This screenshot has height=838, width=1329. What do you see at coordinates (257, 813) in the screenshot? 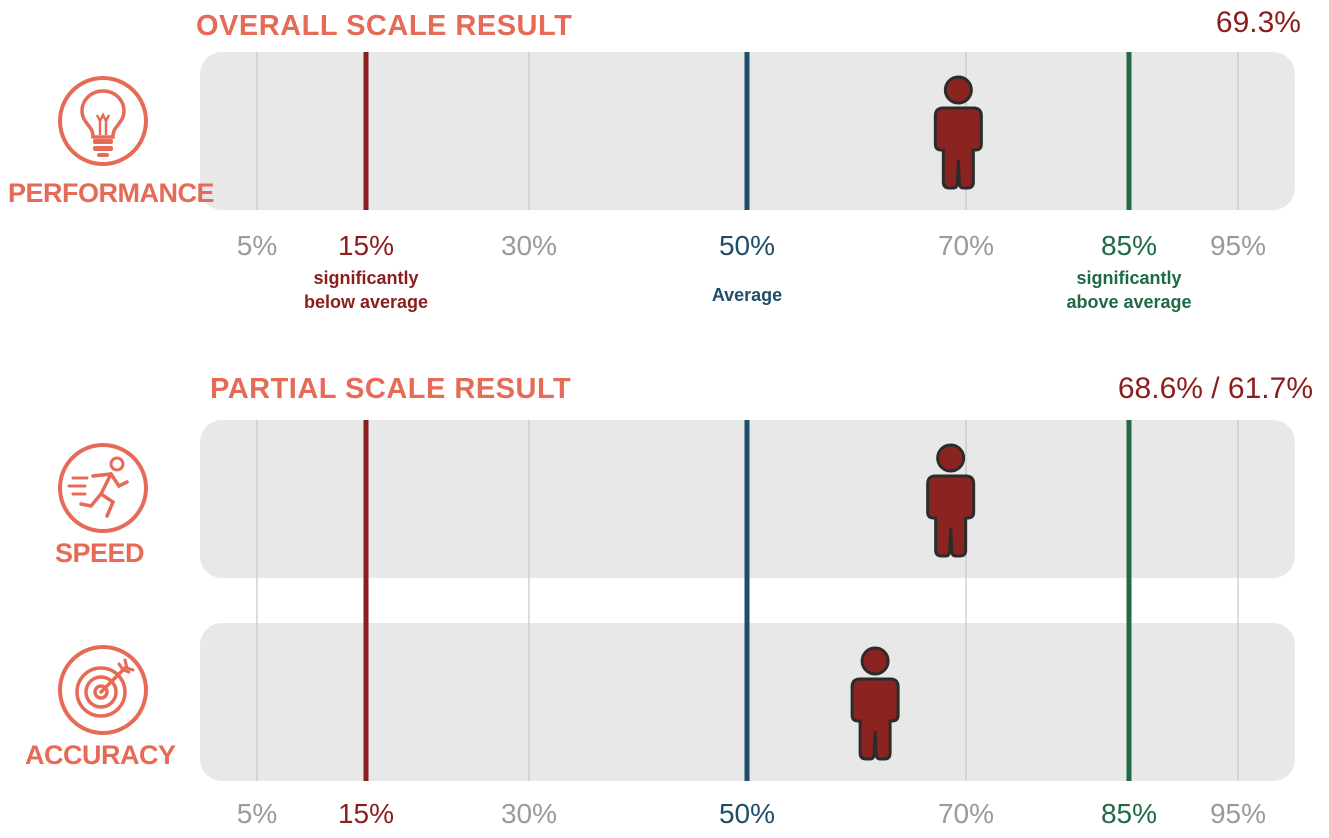
I see `bottom-tick-5: 5%` at bounding box center [257, 813].